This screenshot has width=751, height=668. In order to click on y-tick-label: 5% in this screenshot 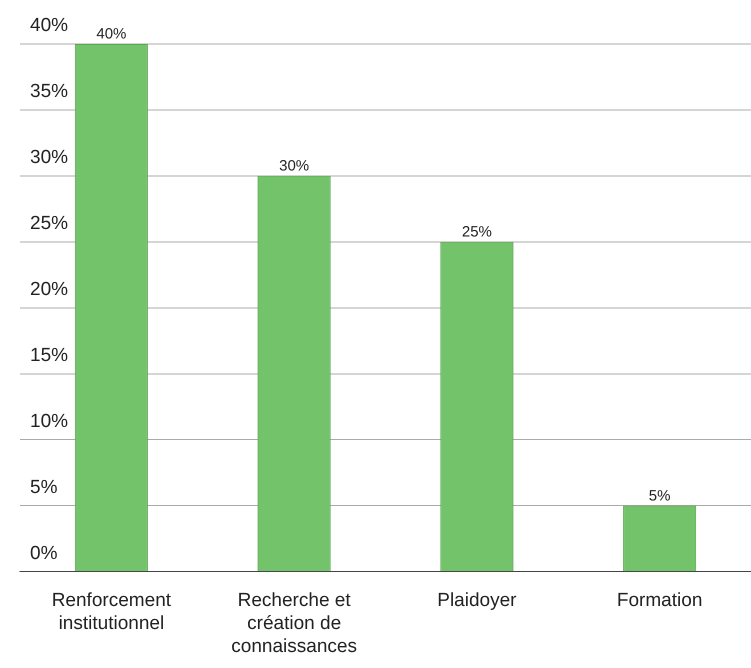, I will do `click(44, 487)`.